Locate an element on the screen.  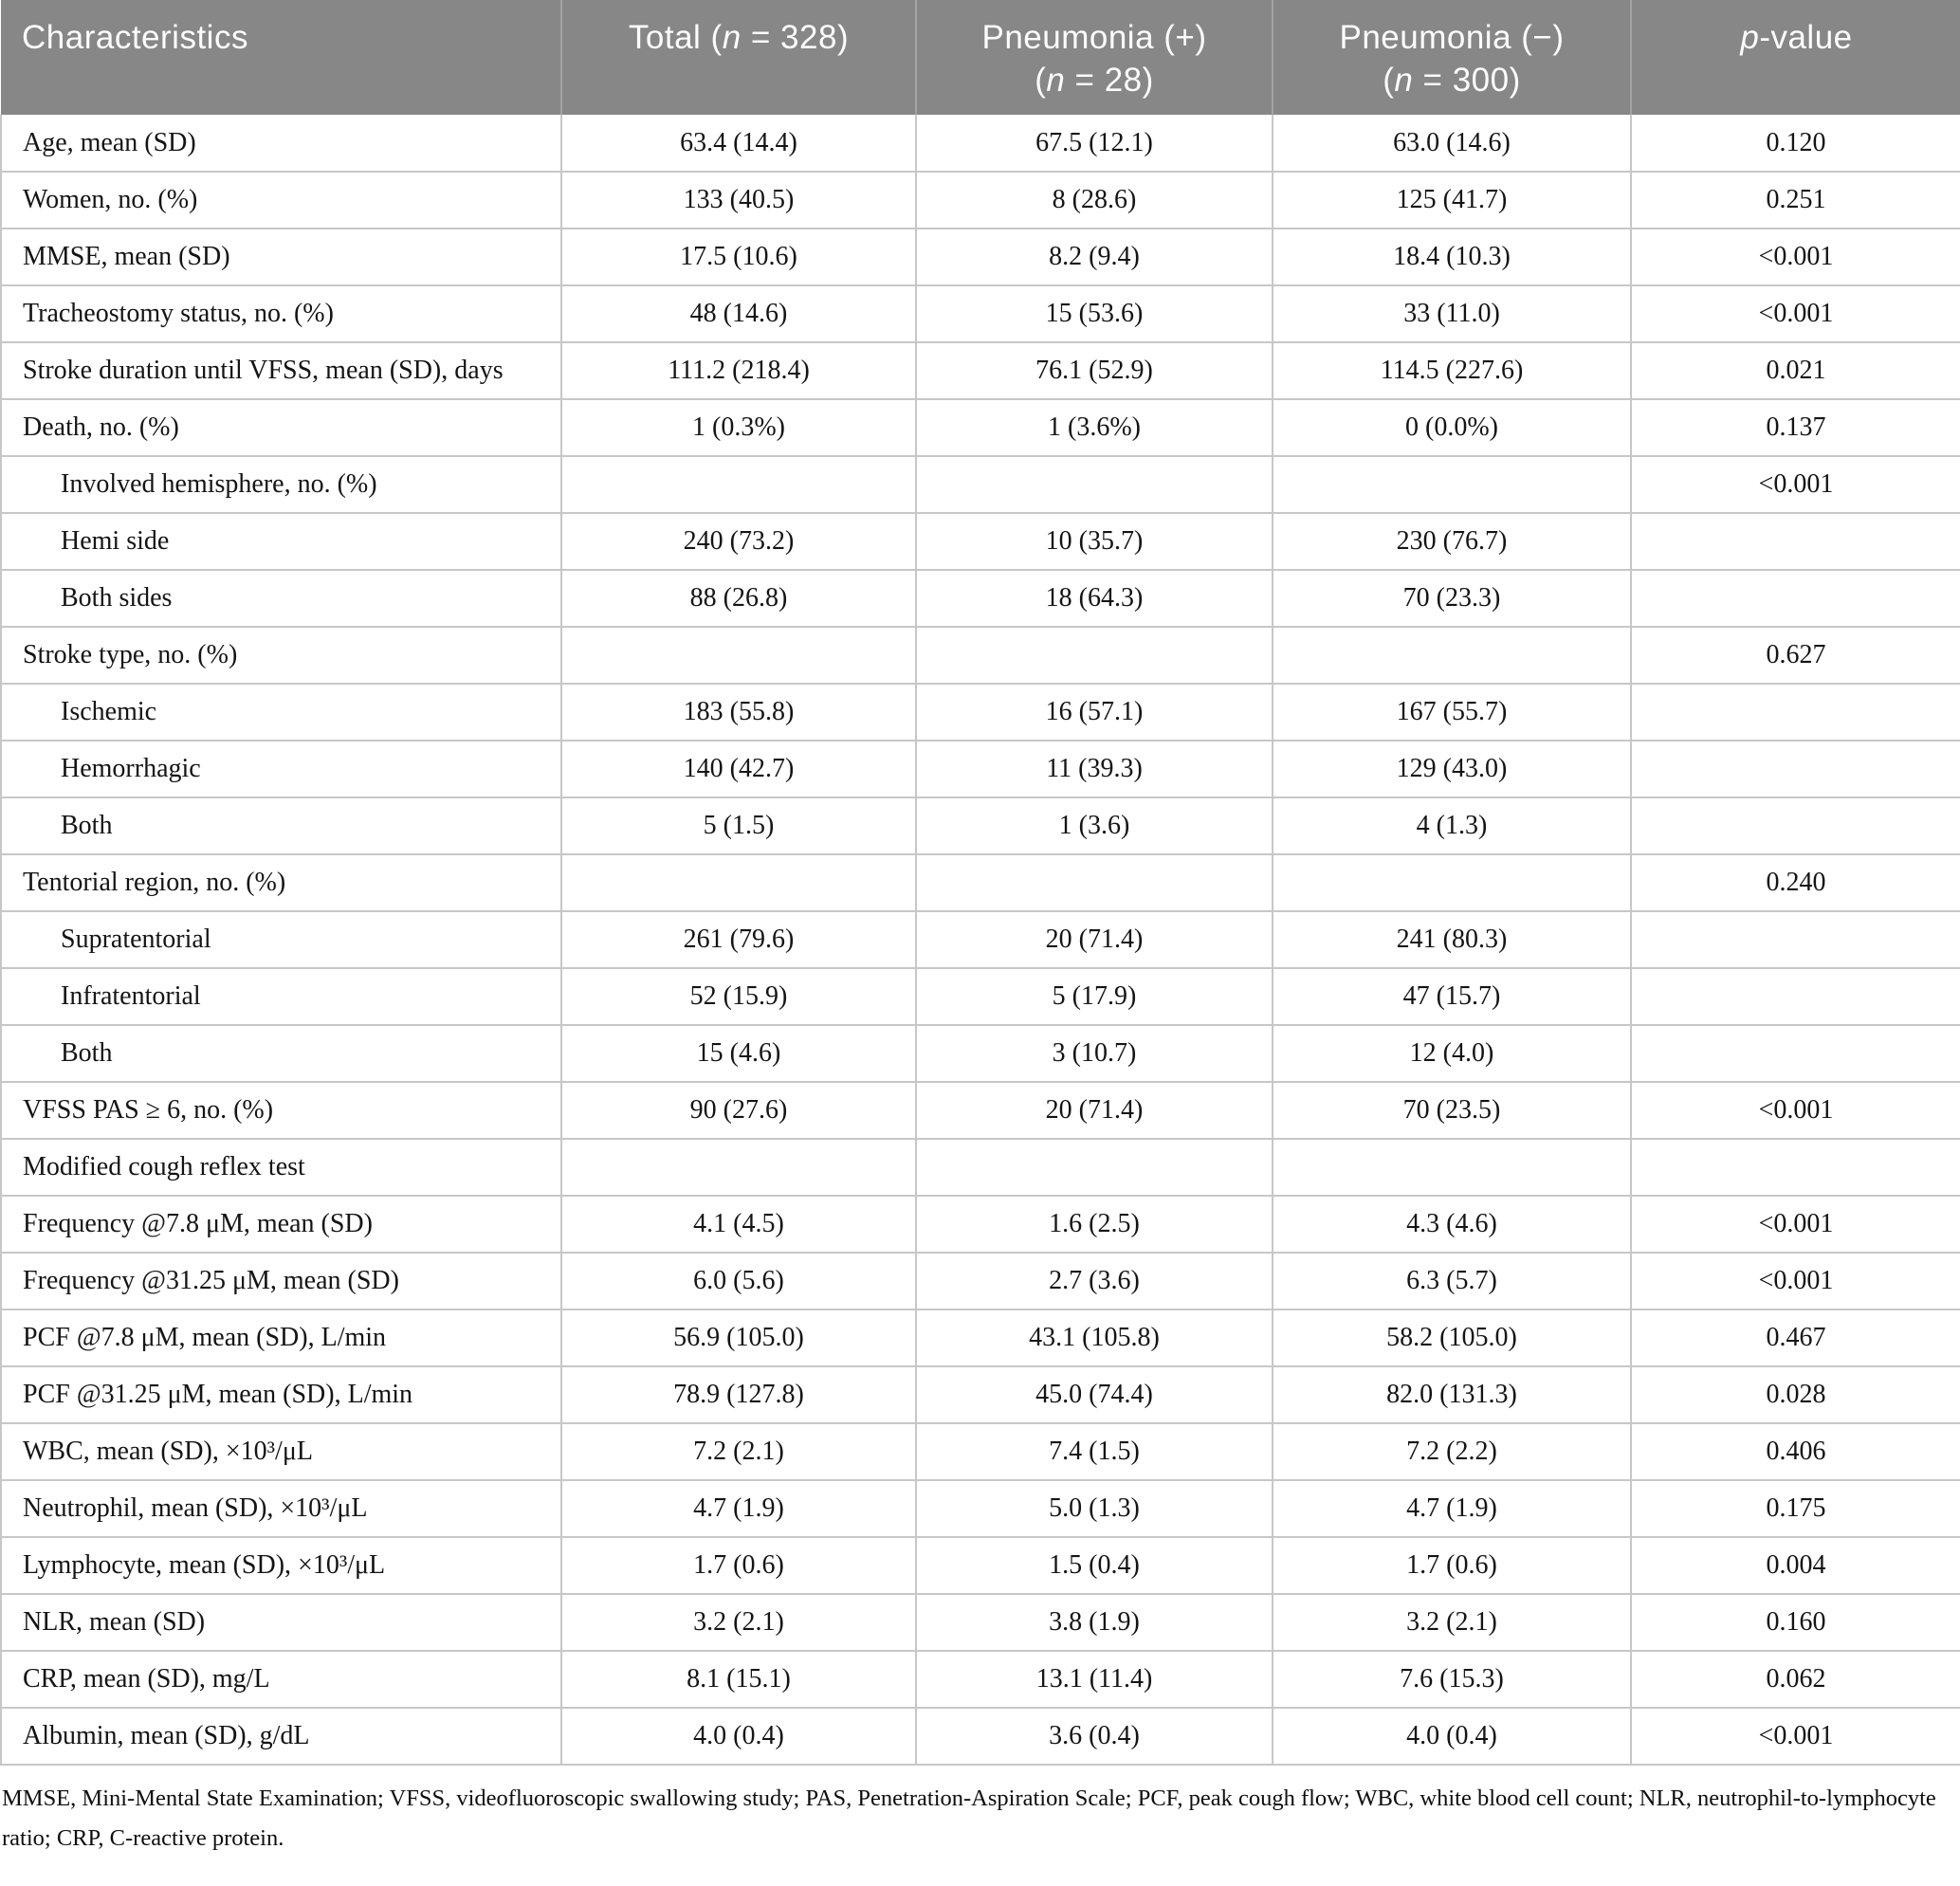
cell-p-value: 0.627 is located at coordinates (1795, 655).